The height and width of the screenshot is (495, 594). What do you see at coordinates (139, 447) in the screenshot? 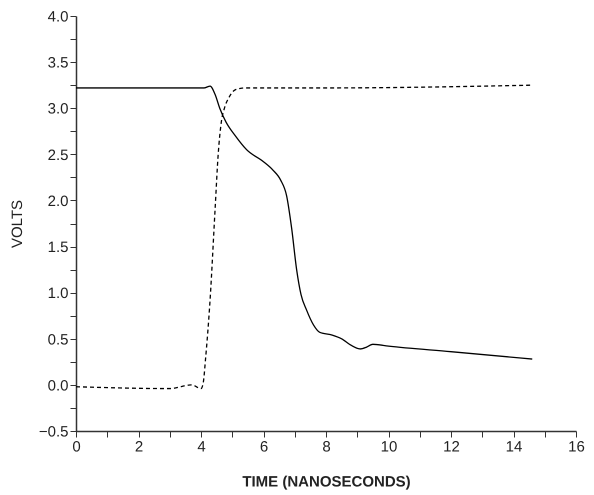
I see `x-tick-label: 2` at bounding box center [139, 447].